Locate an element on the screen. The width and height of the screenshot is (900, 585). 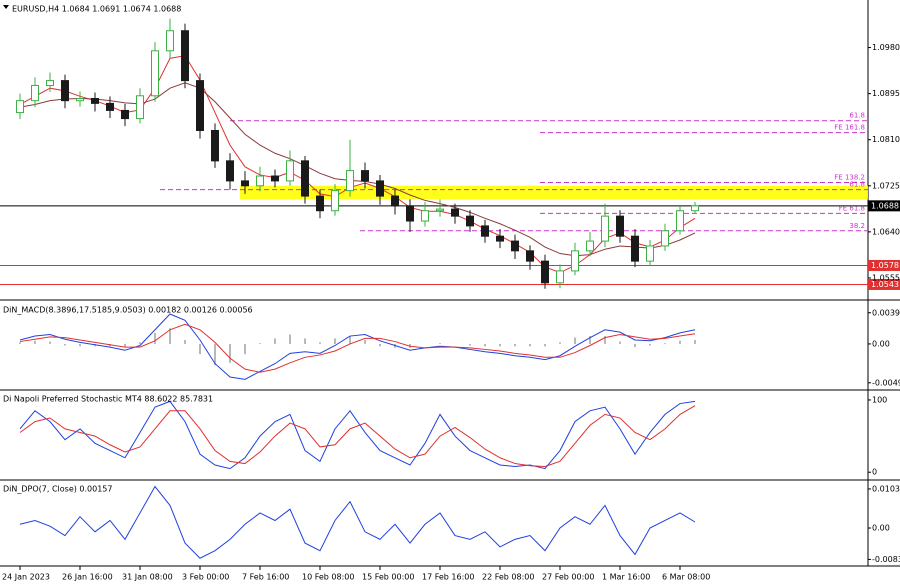
price-level-label: 1.0578 is located at coordinates (885, 265).